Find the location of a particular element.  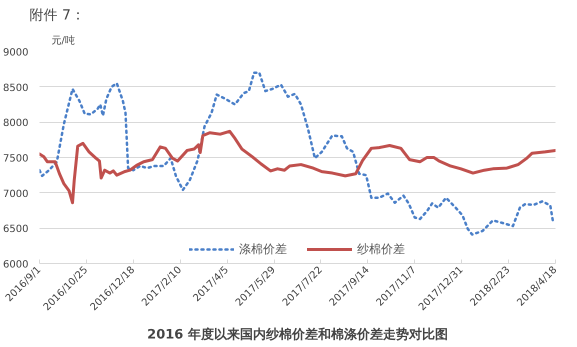

y-axis-title: 元/吨 is located at coordinates (63, 40).